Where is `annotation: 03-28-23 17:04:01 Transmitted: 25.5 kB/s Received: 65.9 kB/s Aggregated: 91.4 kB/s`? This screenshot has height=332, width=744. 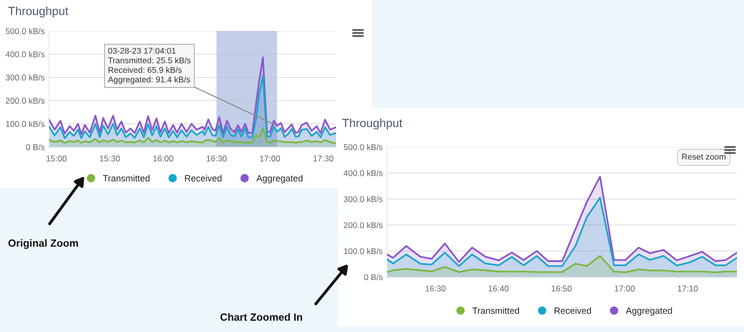 annotation: 03-28-23 17:04:01 Transmitted: 25.5 kB/s Received: 65.9 kB/s Aggregated: 91.4 kB/s is located at coordinates (149, 66).